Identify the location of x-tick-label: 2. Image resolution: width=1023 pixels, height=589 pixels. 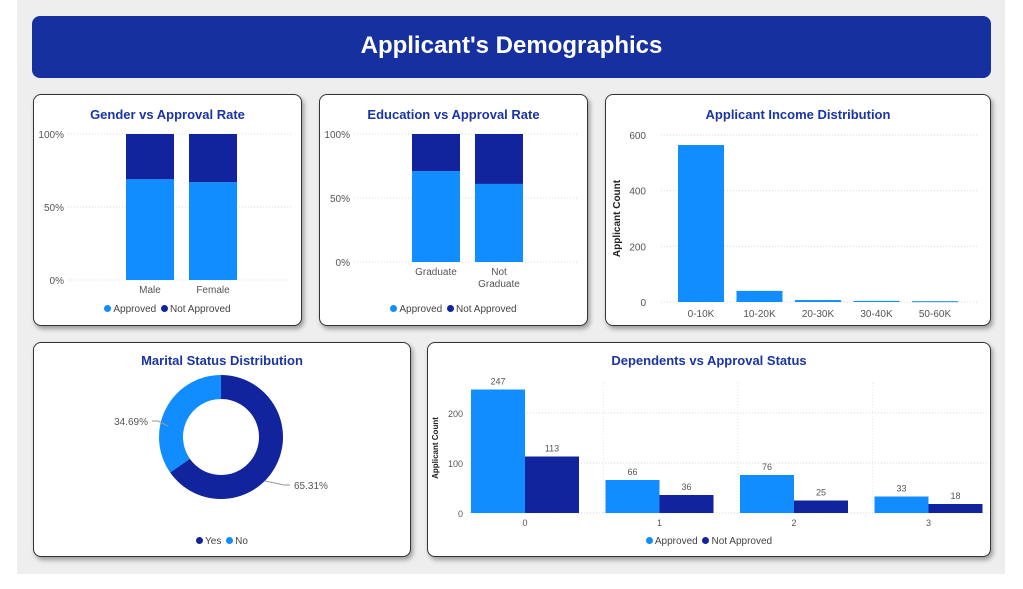
(793, 523).